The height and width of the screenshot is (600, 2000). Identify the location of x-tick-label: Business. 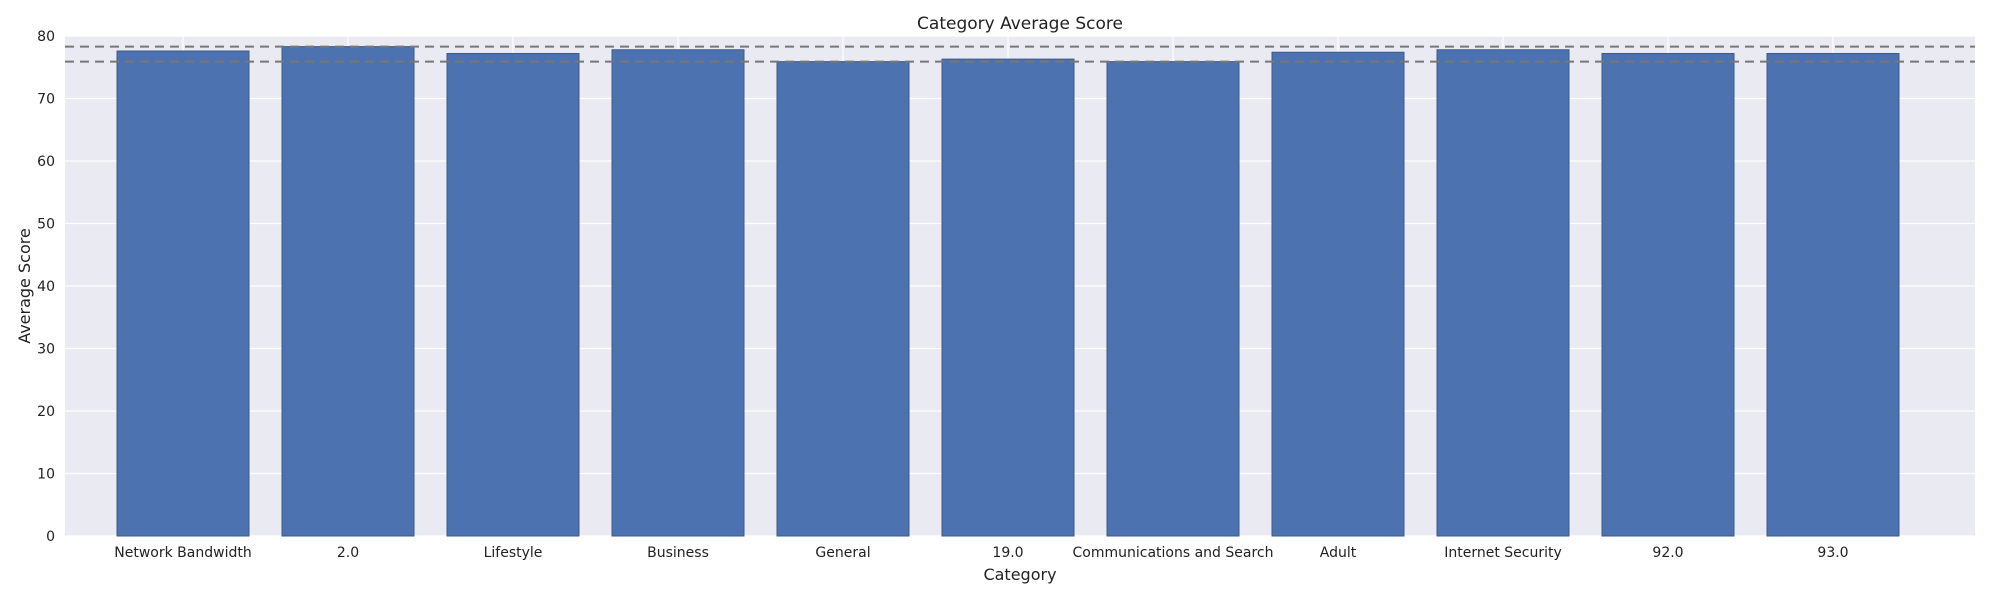
(678, 553).